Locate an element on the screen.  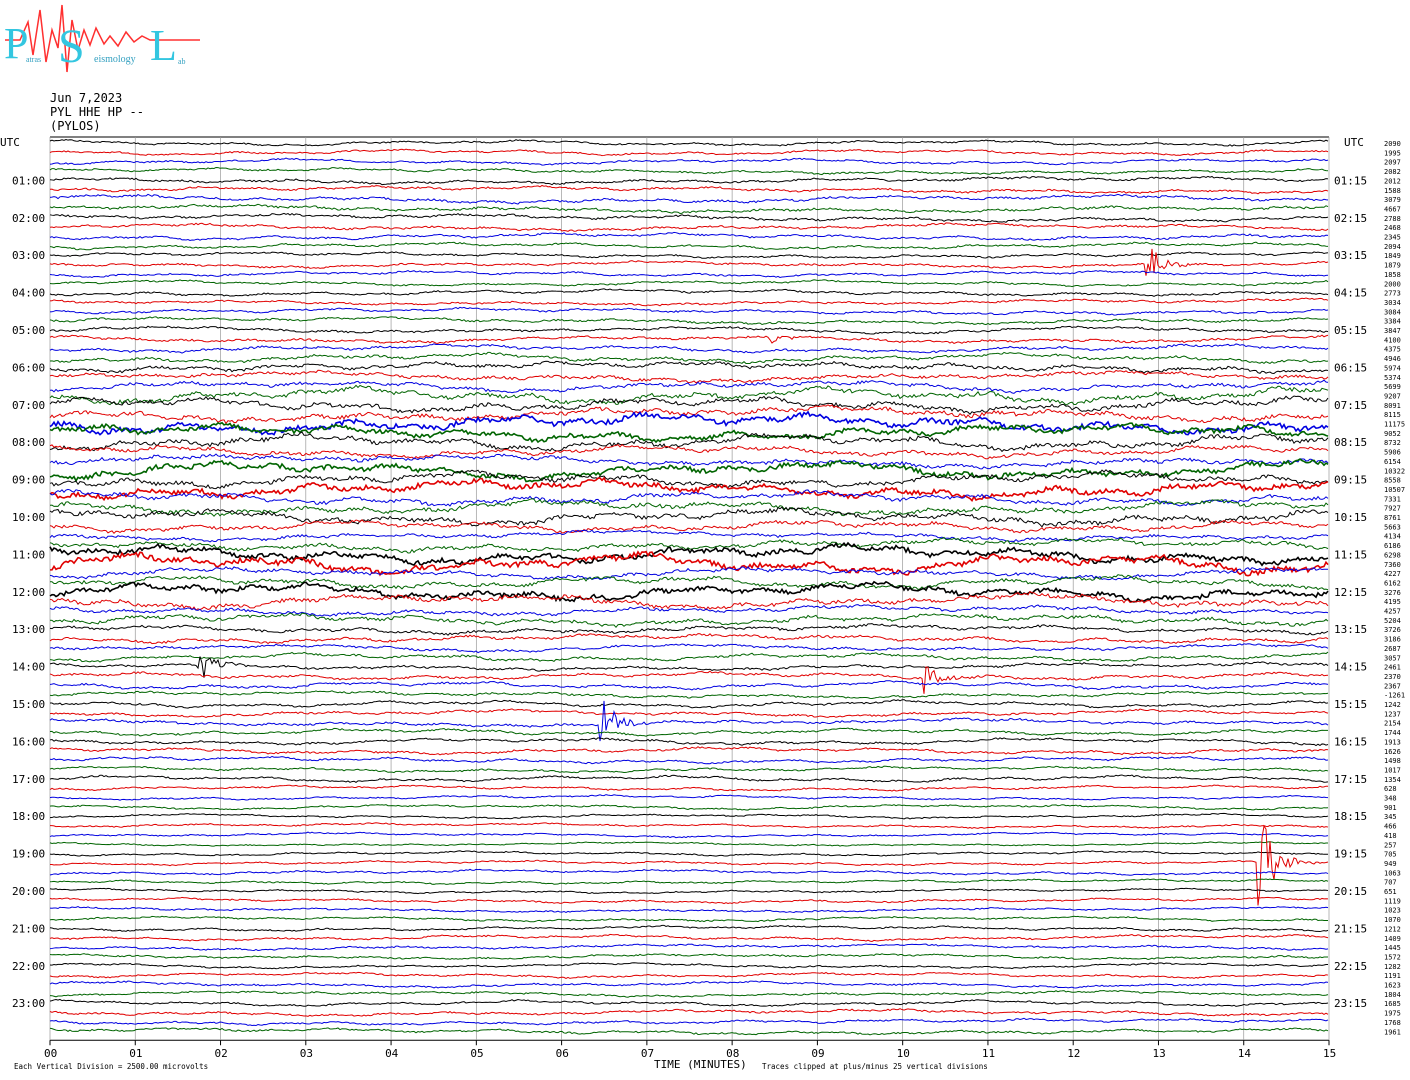
x-tick-label: 11 is located at coordinates (988, 1053).